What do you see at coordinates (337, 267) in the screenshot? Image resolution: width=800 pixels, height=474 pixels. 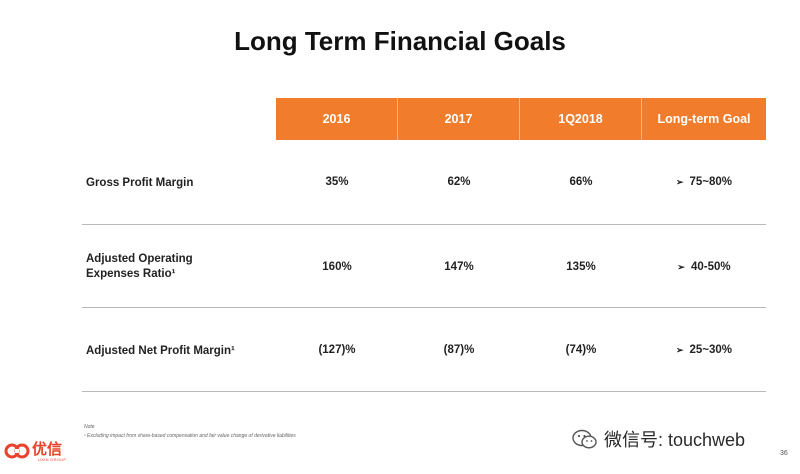 I see `cell-2016: 160%` at bounding box center [337, 267].